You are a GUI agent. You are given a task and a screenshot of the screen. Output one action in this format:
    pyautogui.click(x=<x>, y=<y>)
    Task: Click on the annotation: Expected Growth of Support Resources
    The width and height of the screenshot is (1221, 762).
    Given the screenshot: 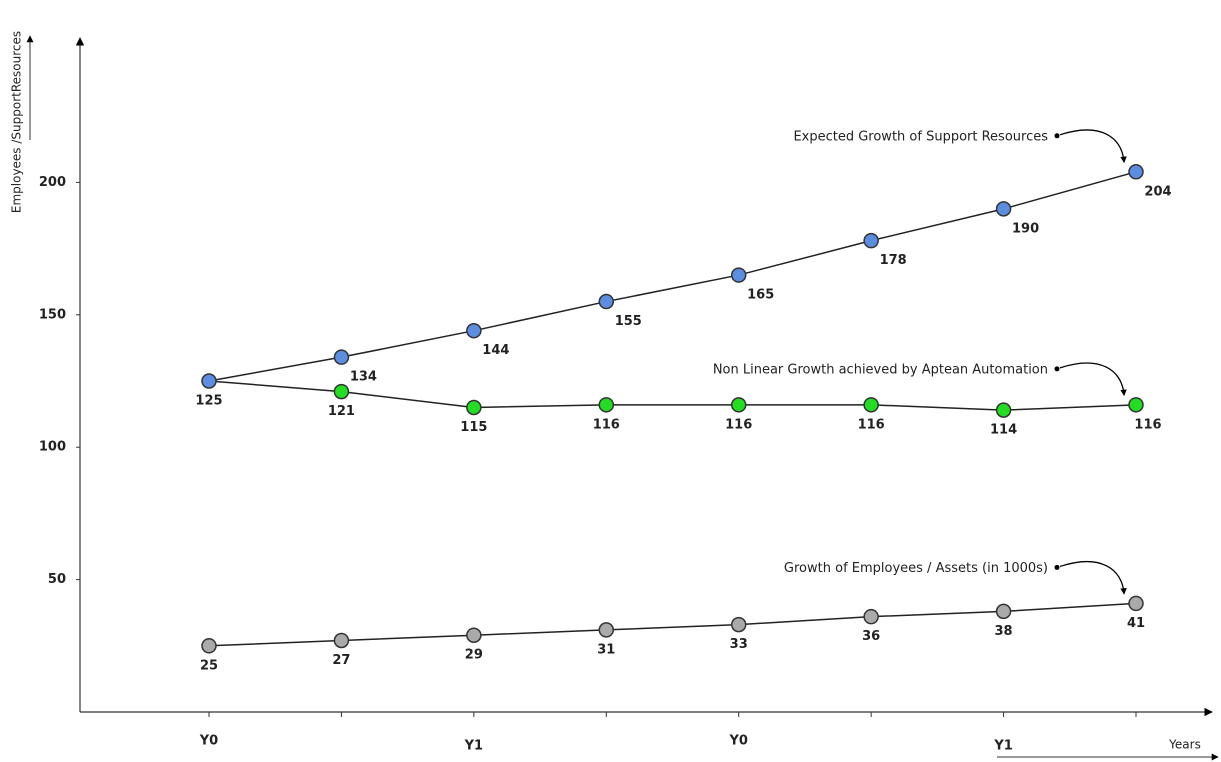 What is the action you would take?
    pyautogui.click(x=920, y=136)
    